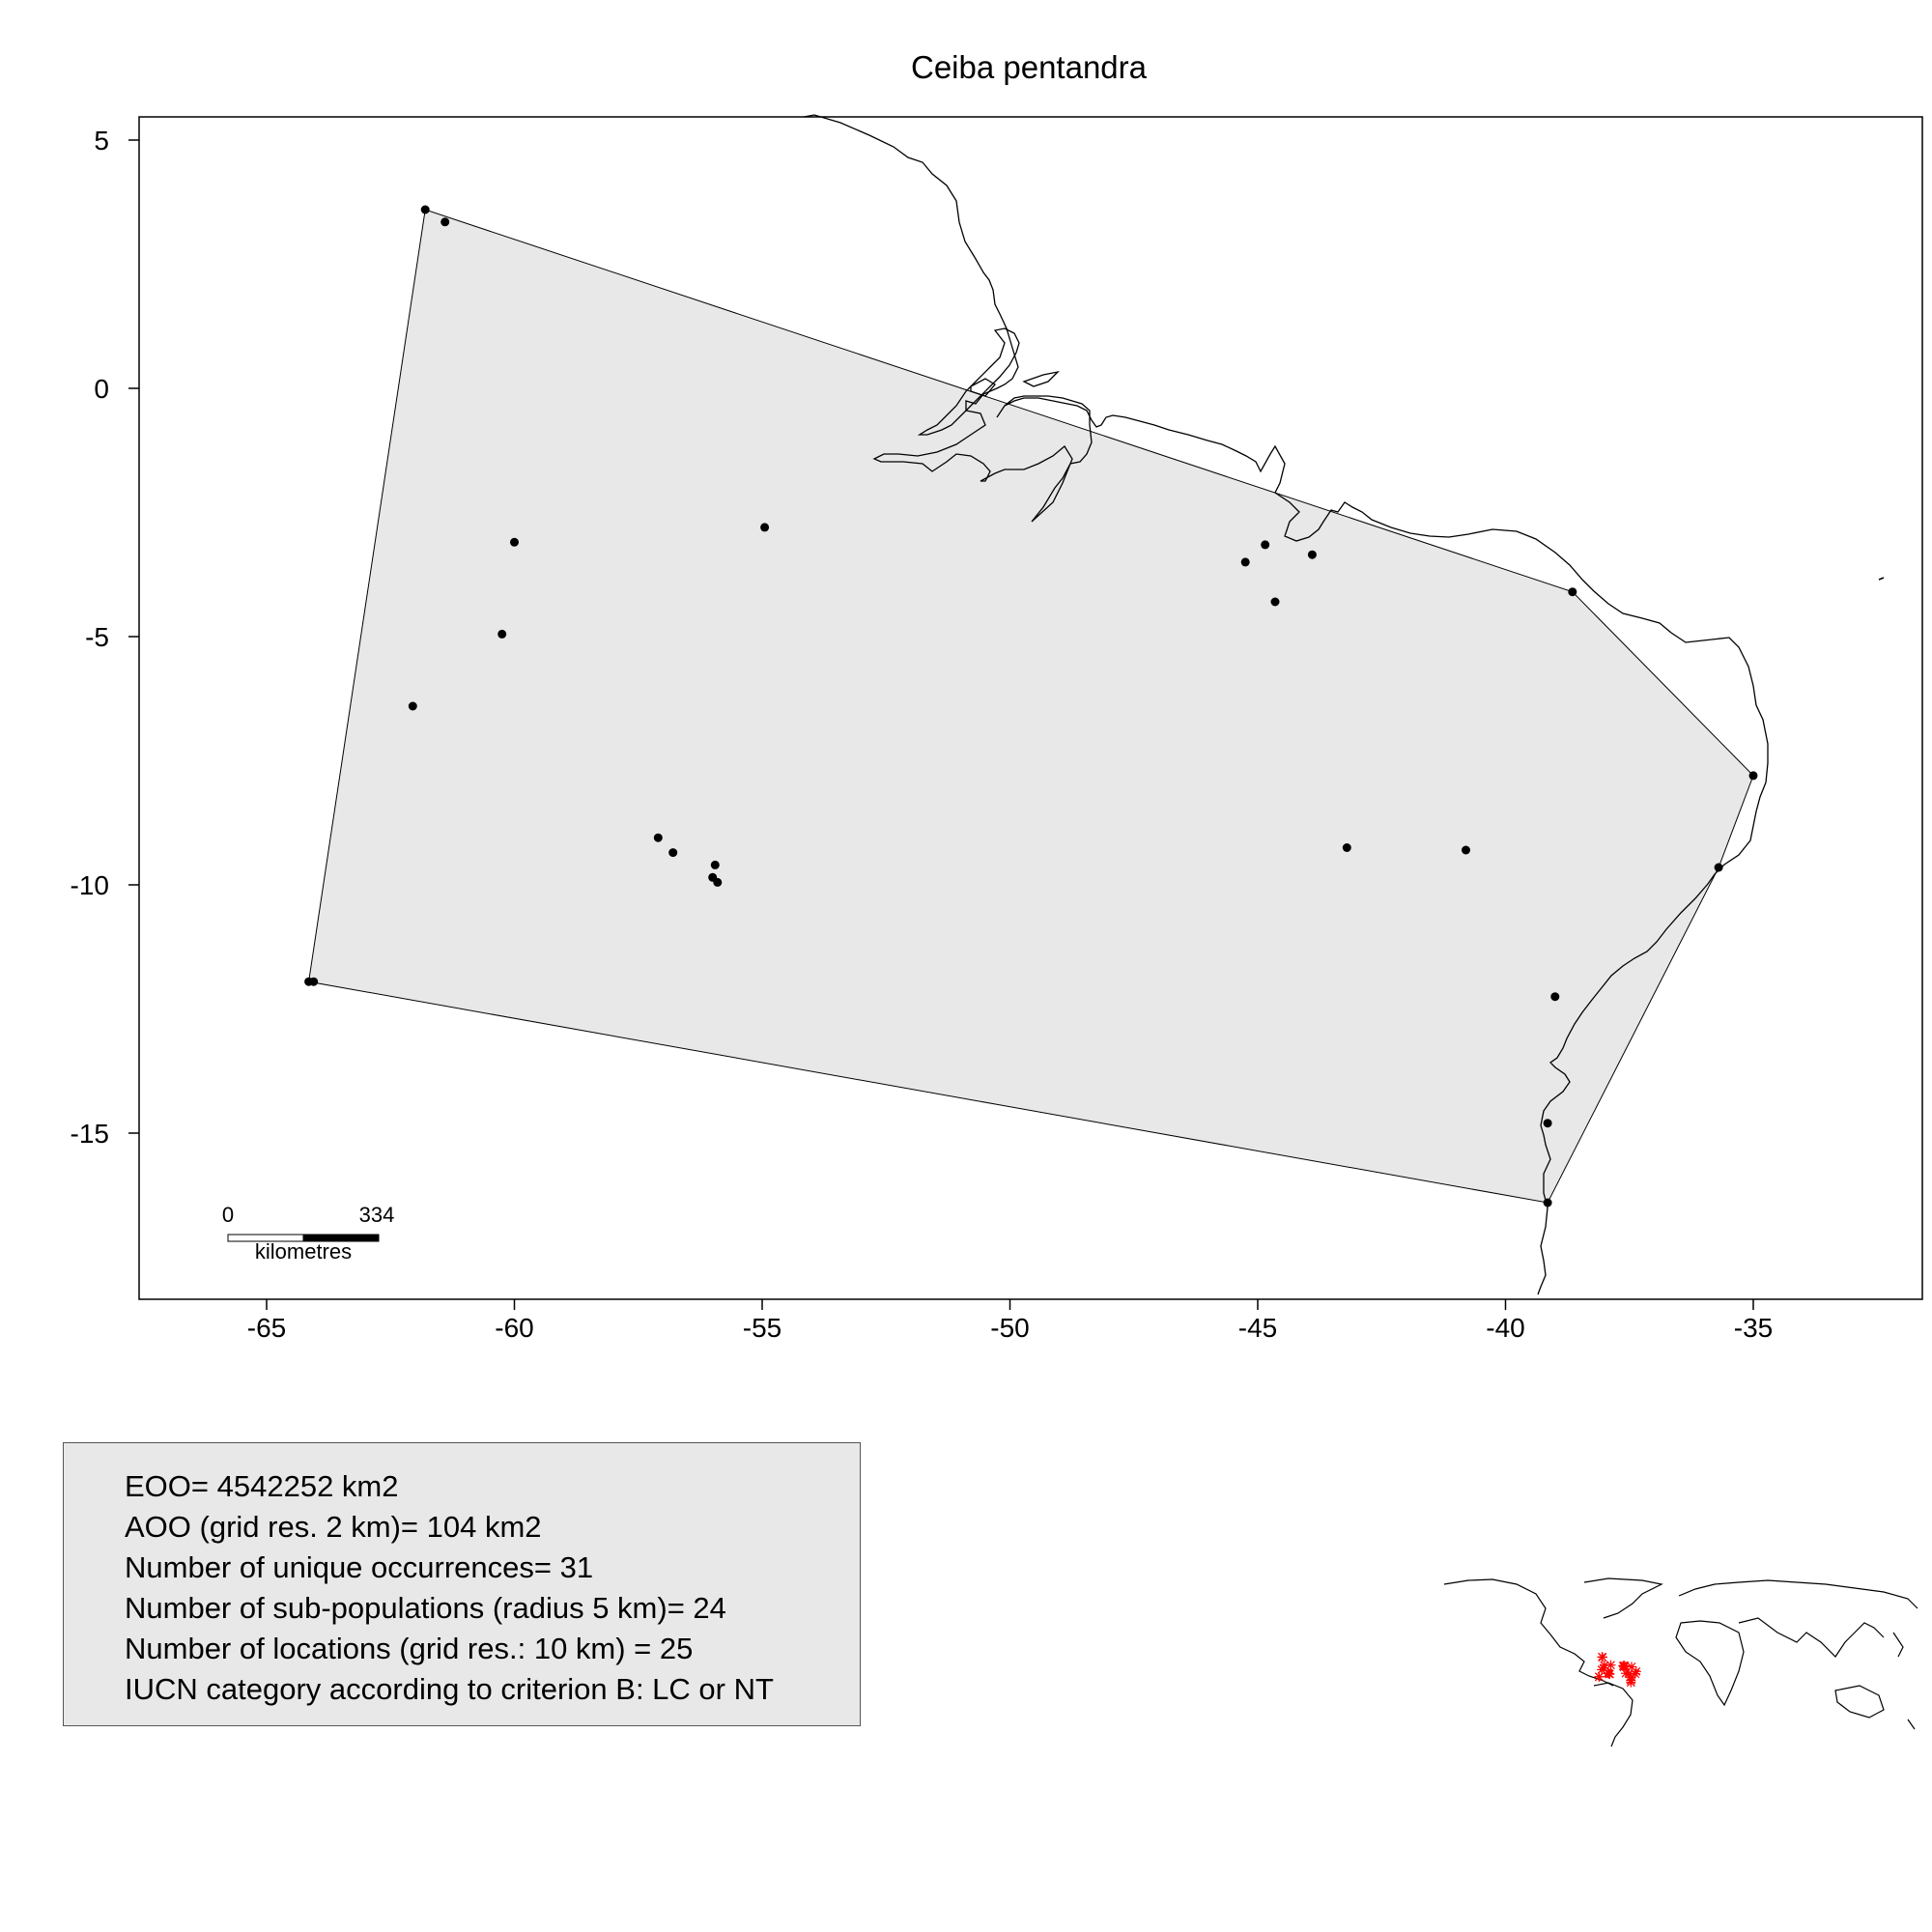 The image size is (1932, 1932). I want to click on y-axis: 5 0 -5 -10 -15, so click(105, 637).